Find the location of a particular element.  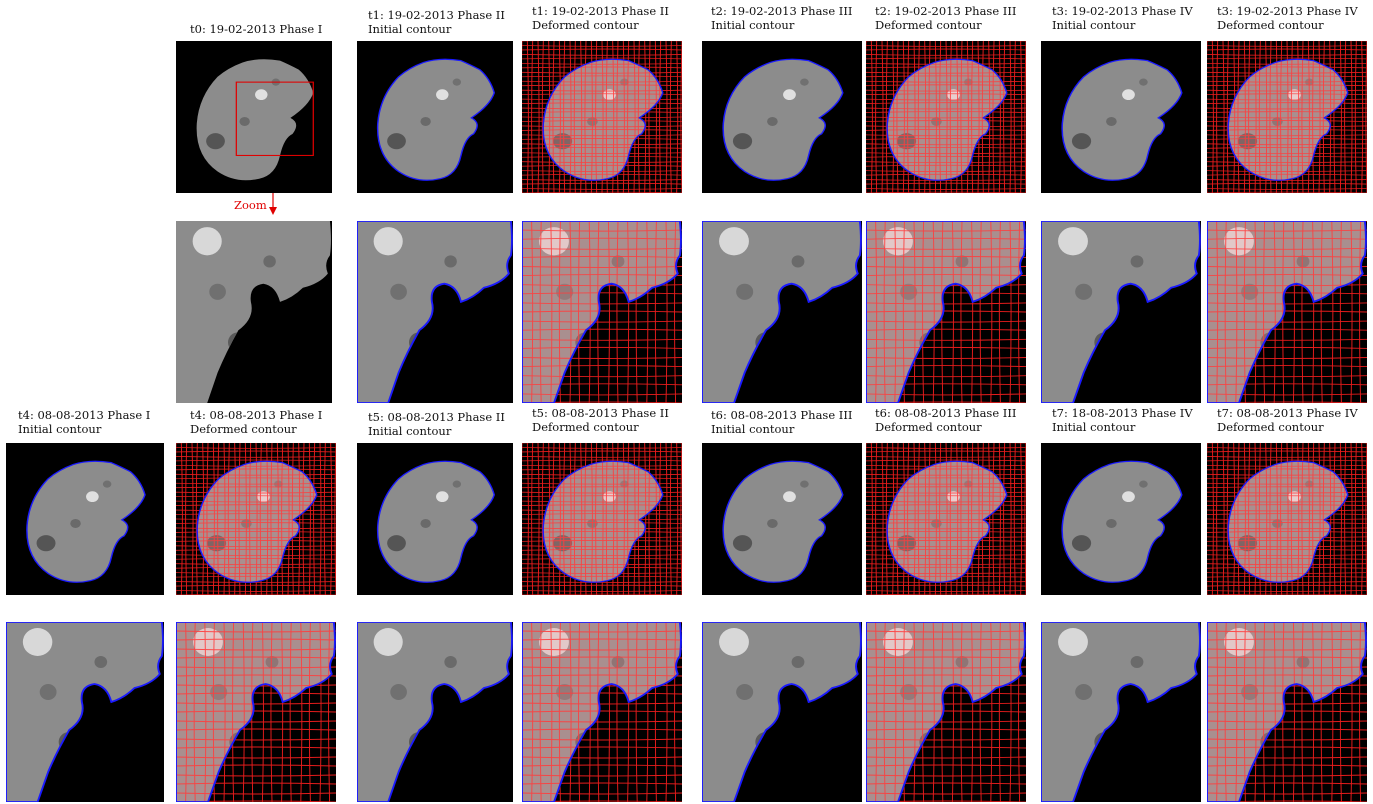

caption-t0: t0: 19-02-2013 Phase I is located at coordinates (256, 29).